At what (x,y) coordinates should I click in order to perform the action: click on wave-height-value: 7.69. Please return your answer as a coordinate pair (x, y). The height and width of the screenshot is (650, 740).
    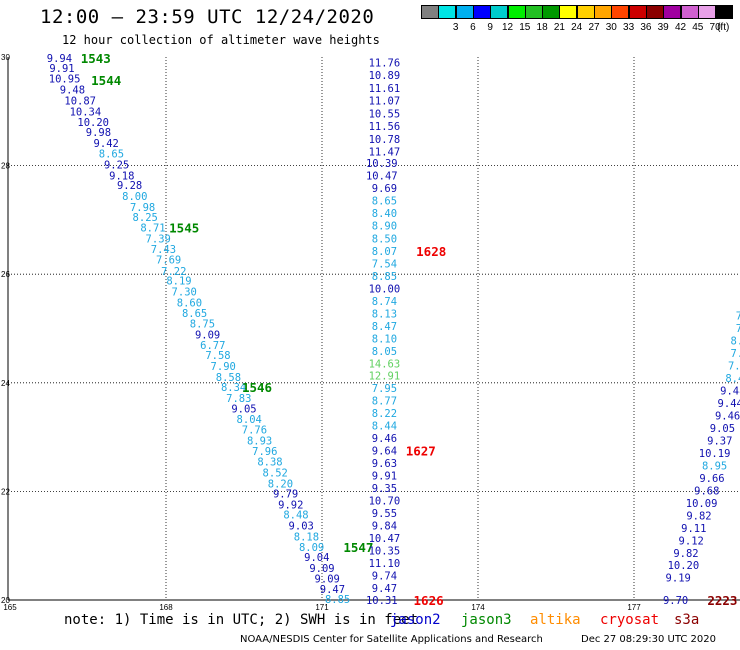
    Looking at the image, I should click on (168, 261).